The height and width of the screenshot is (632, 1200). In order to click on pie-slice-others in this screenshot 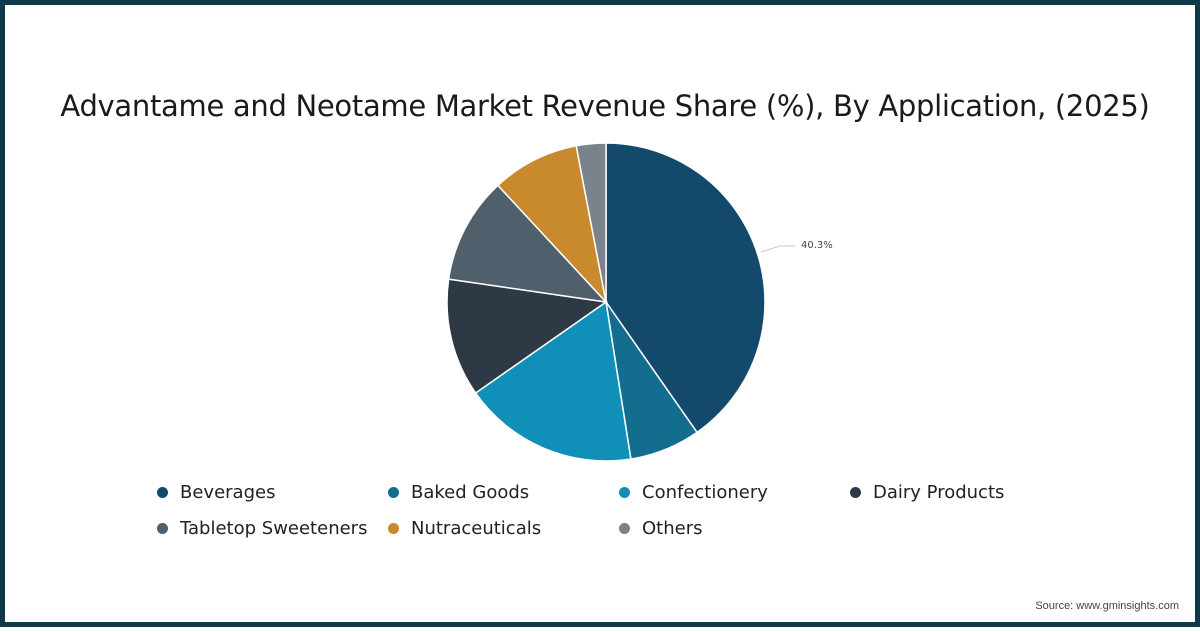, I will do `click(591, 222)`.